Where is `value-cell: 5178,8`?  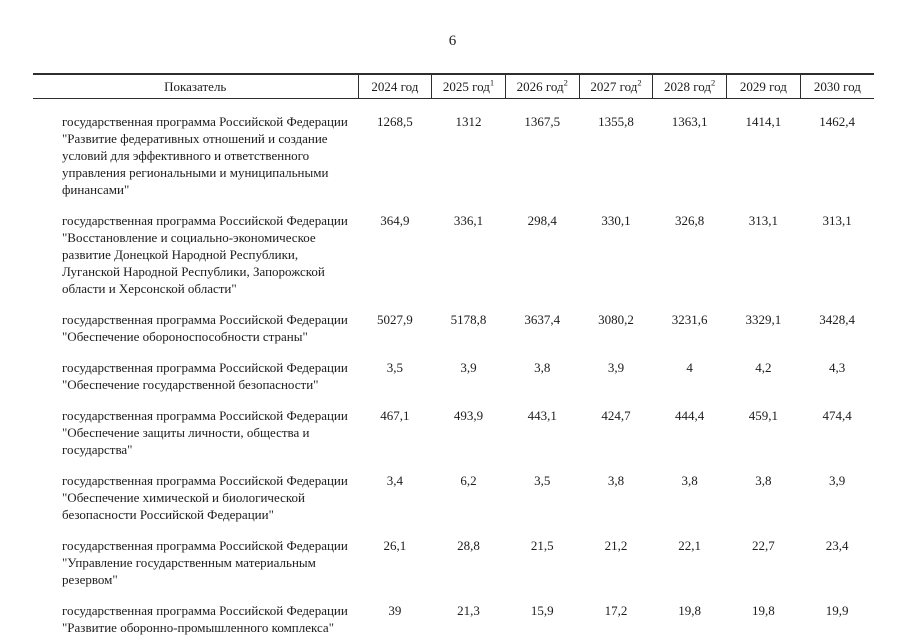 value-cell: 5178,8 is located at coordinates (468, 319).